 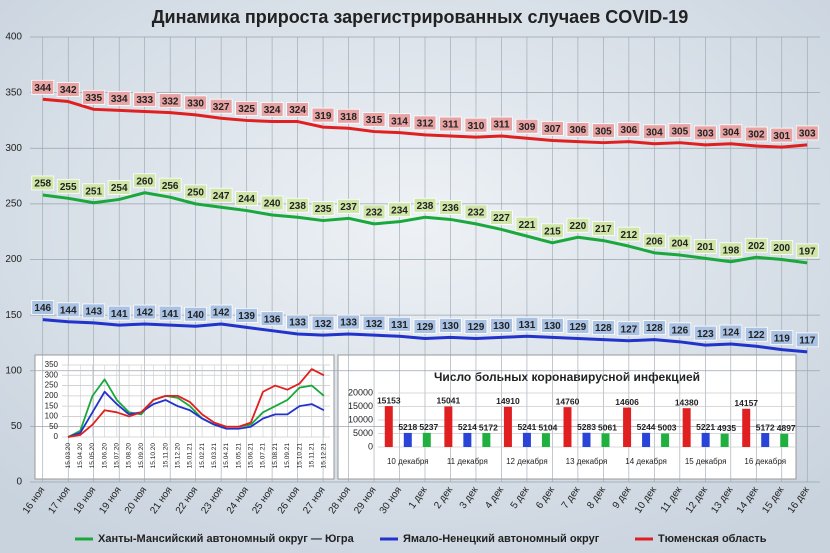 What do you see at coordinates (119, 99) in the screenshot?
I see `data-label: 334` at bounding box center [119, 99].